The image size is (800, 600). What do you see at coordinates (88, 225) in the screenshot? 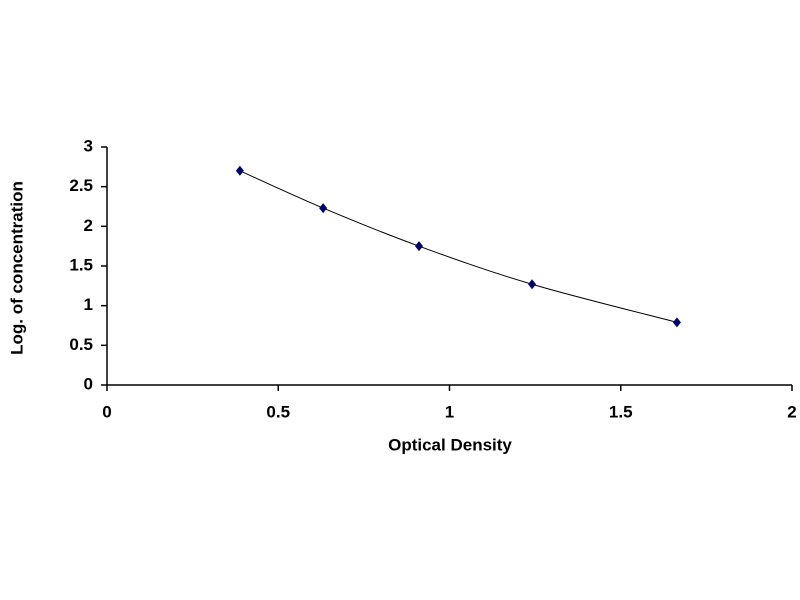
I see `y-tick-label: 2` at bounding box center [88, 225].